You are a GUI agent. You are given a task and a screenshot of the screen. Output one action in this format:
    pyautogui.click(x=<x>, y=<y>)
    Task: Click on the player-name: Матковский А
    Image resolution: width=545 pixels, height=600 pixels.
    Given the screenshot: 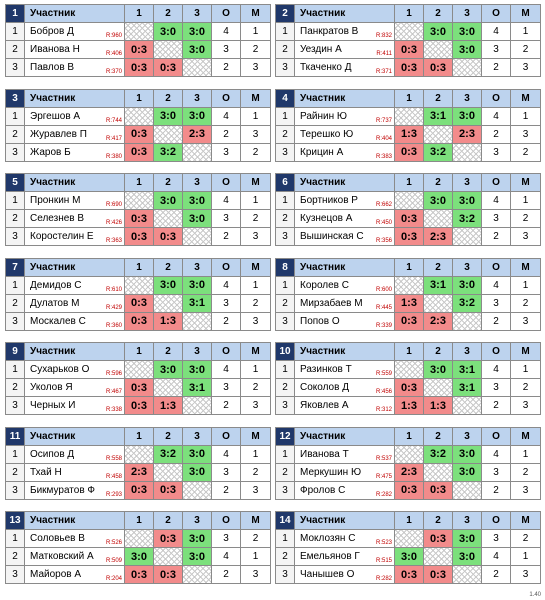 What is the action you would take?
    pyautogui.click(x=62, y=556)
    